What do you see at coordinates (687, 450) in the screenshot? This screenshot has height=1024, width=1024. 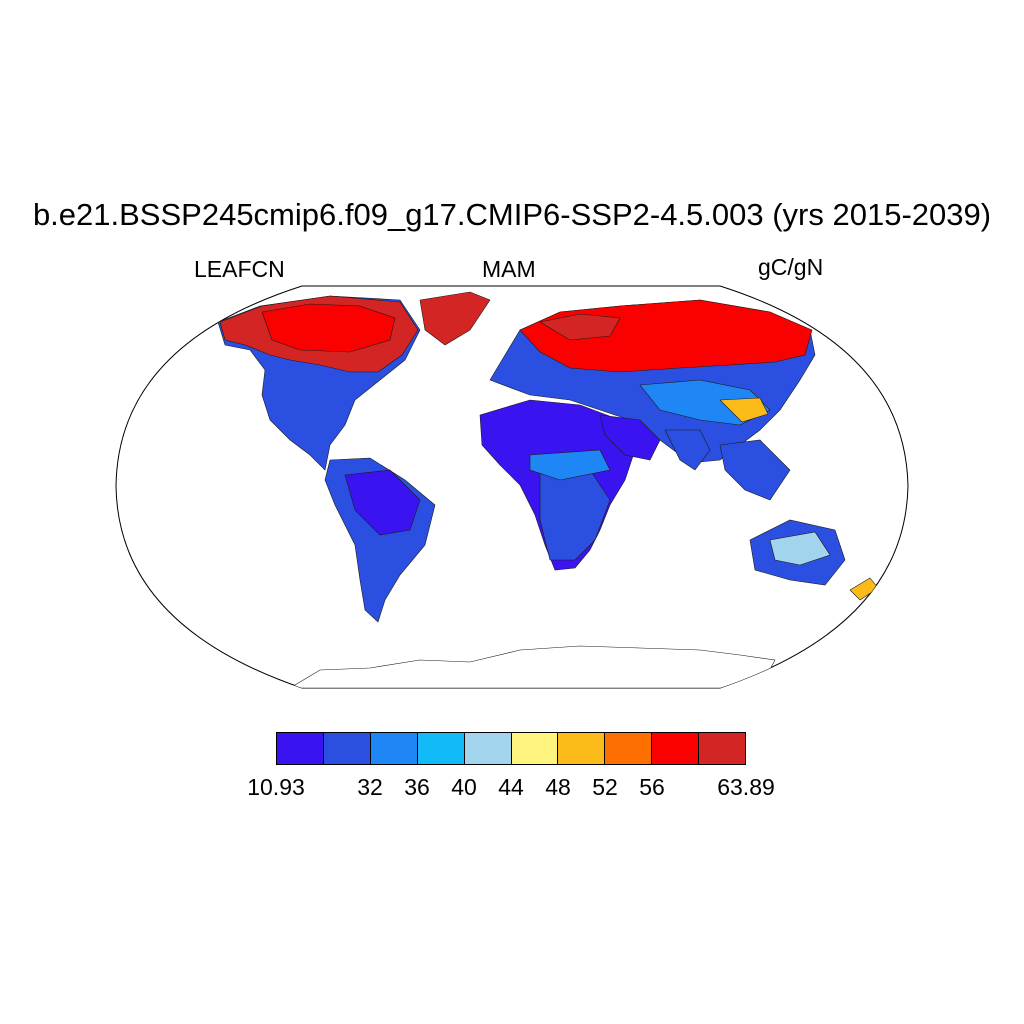 I see `india` at bounding box center [687, 450].